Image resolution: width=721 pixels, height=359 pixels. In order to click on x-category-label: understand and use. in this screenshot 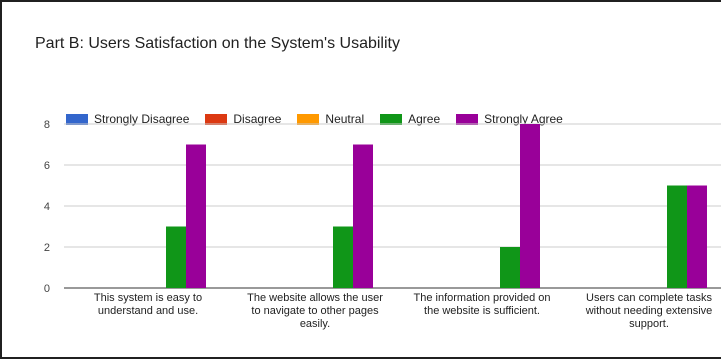, I will do `click(148, 311)`.